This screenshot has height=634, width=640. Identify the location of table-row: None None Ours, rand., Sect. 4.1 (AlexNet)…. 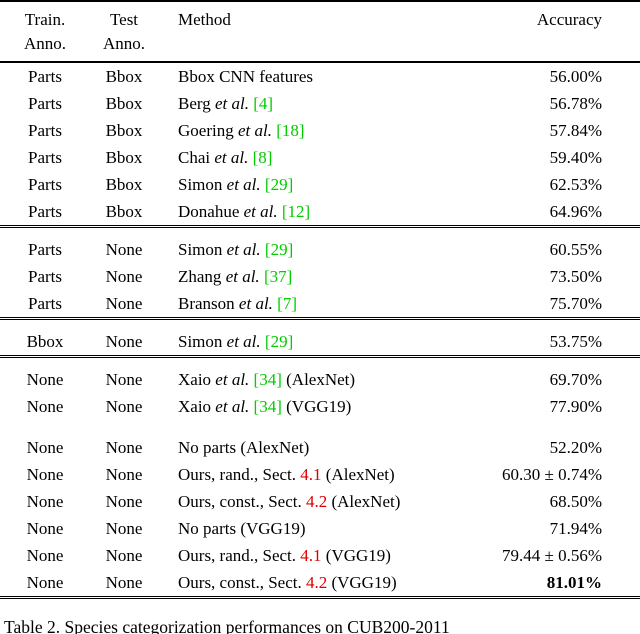
(320, 474).